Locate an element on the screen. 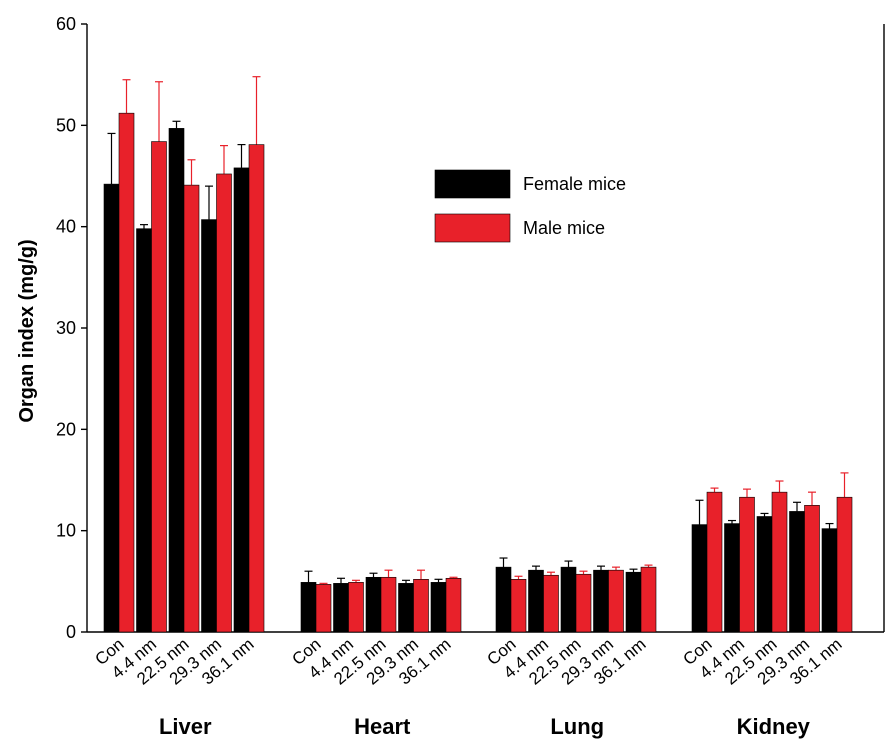  legend: Female mice Male mice is located at coordinates (530, 206).